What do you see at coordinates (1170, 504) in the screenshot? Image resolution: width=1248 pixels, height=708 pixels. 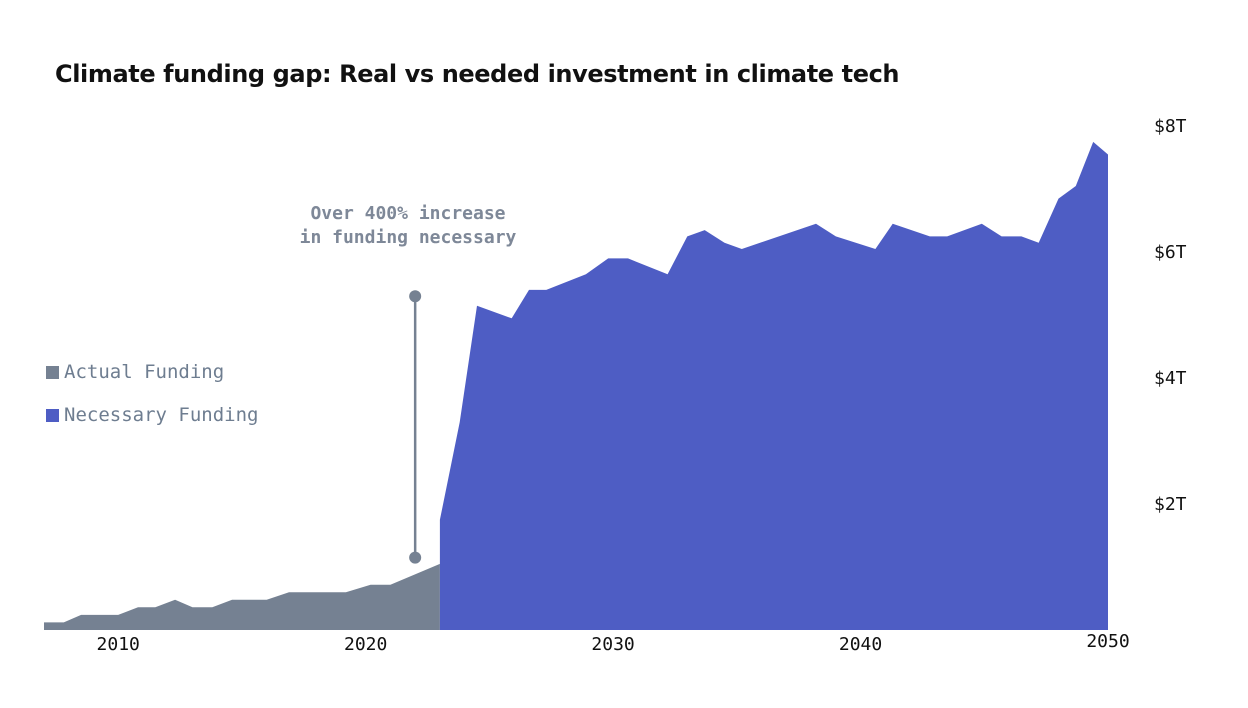 I see `y-tick-label-2t: $2T` at bounding box center [1170, 504].